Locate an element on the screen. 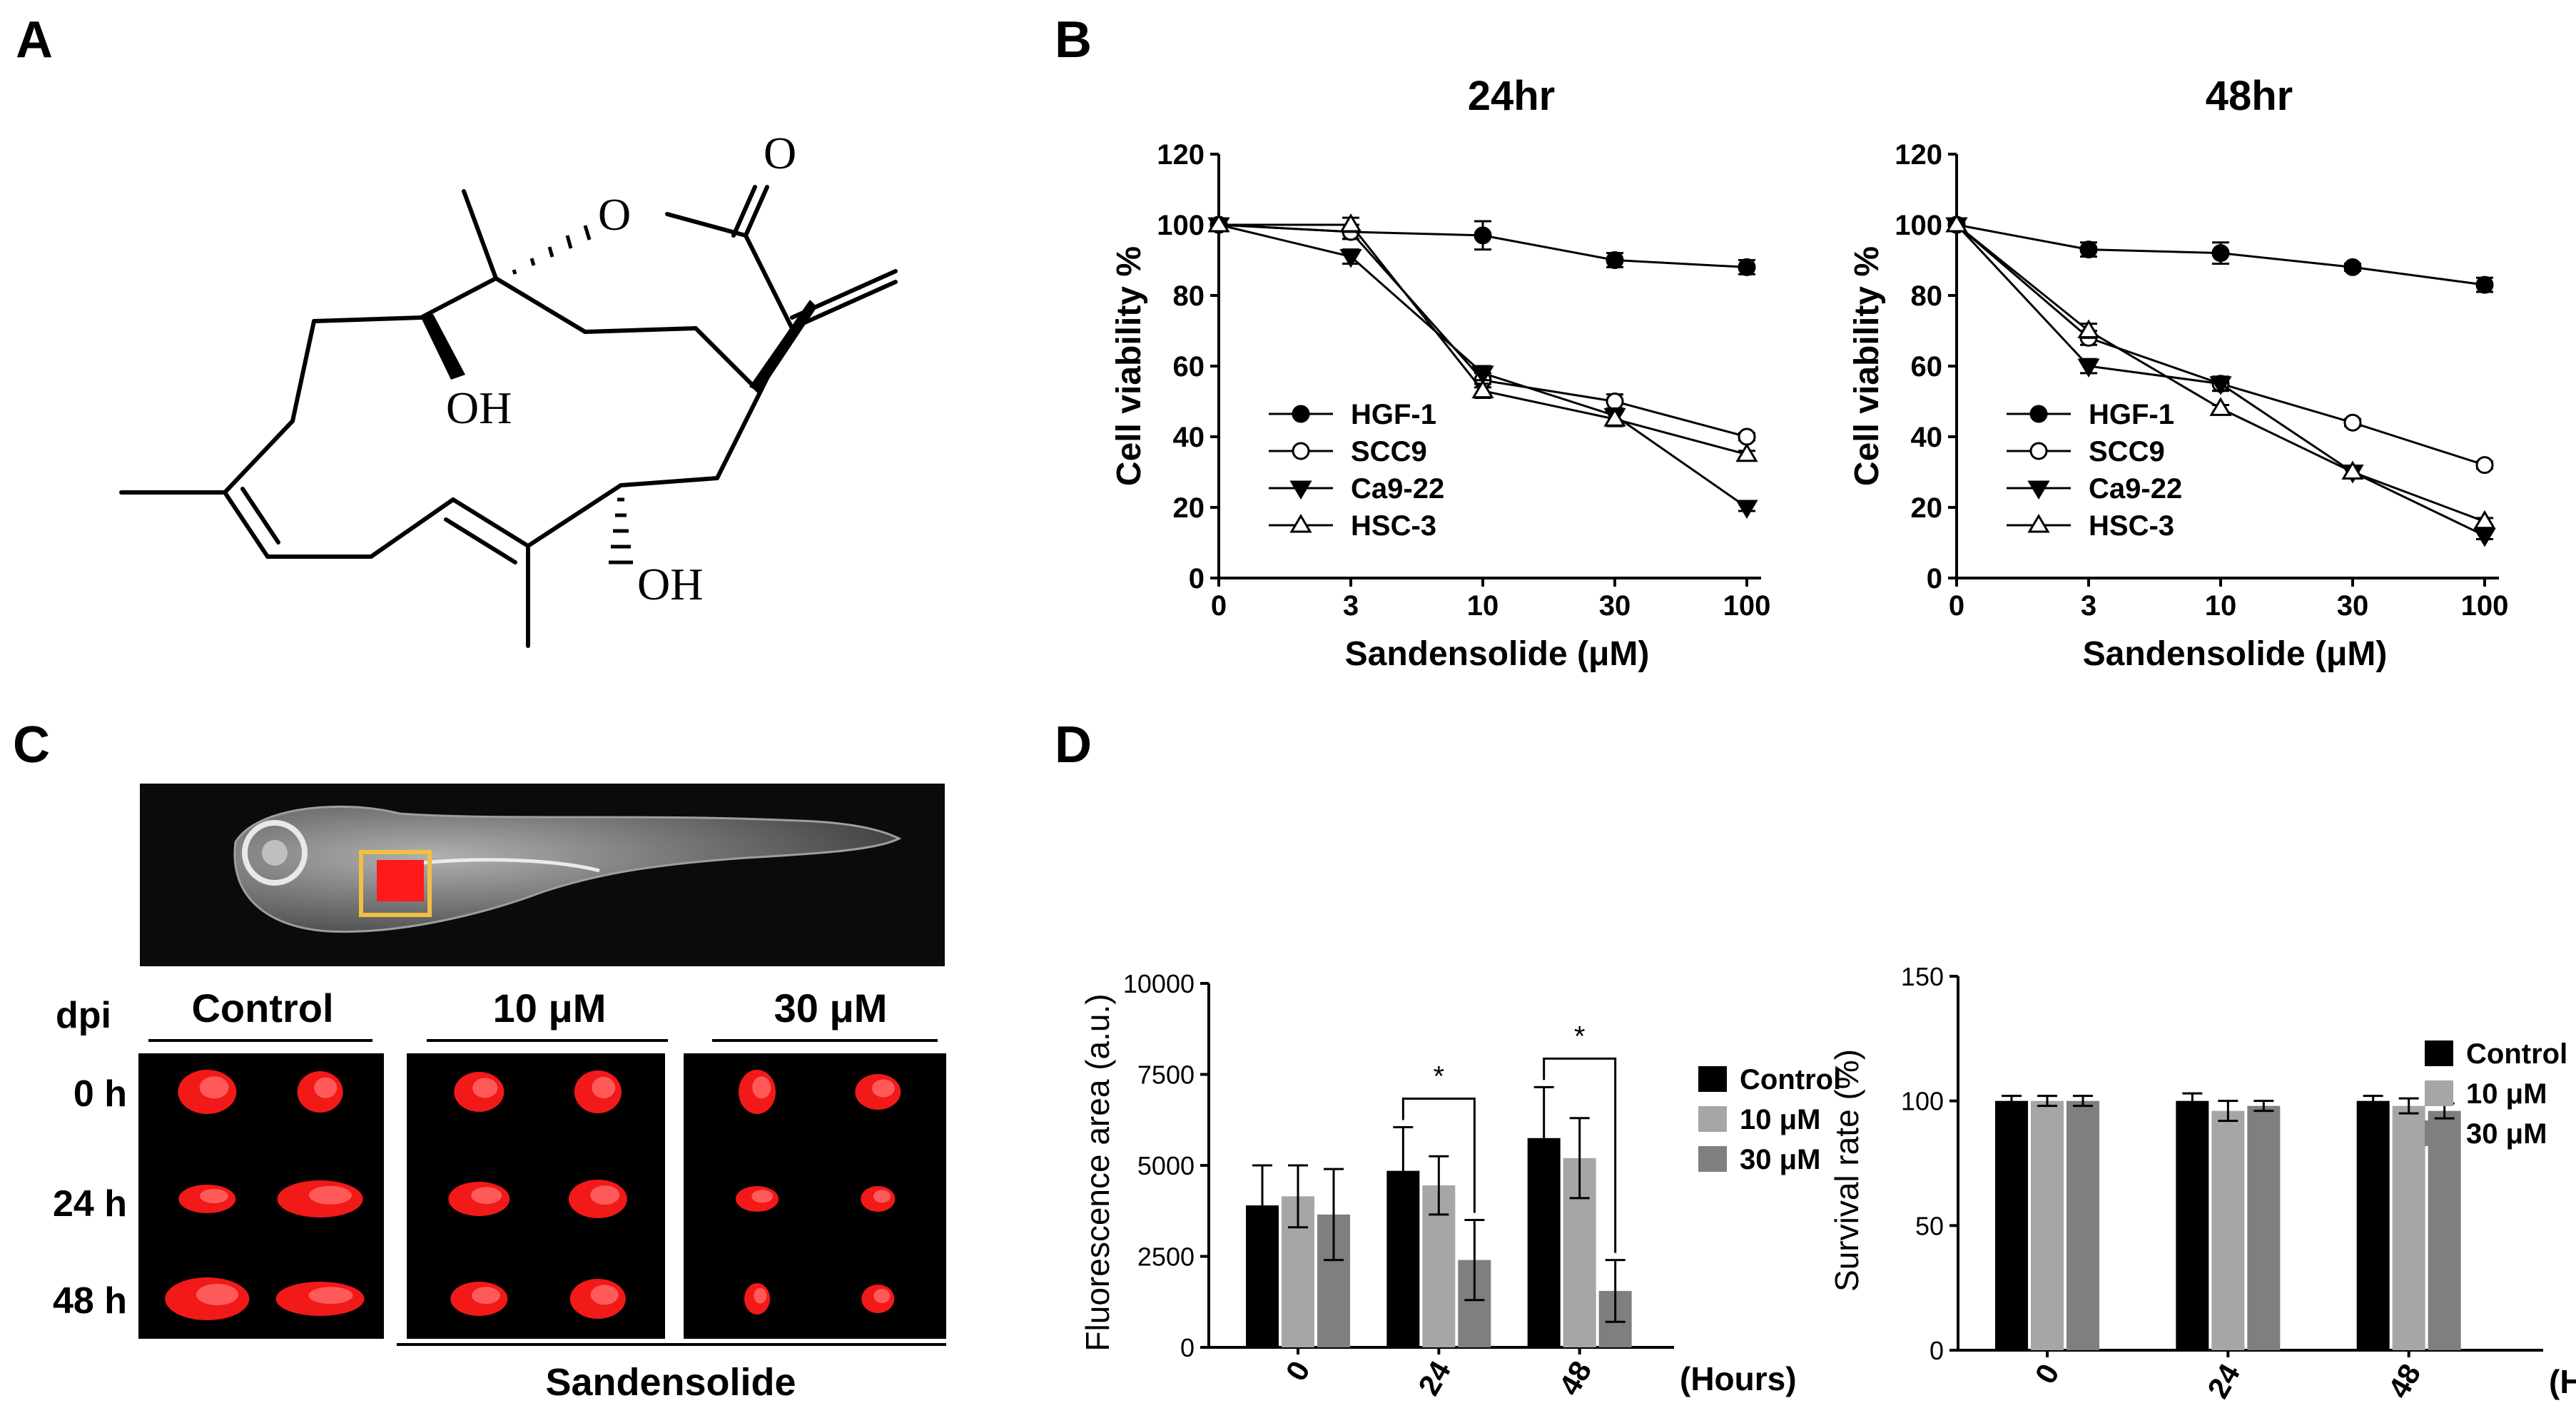  col-label-10um: 10 μM is located at coordinates (550, 1008).